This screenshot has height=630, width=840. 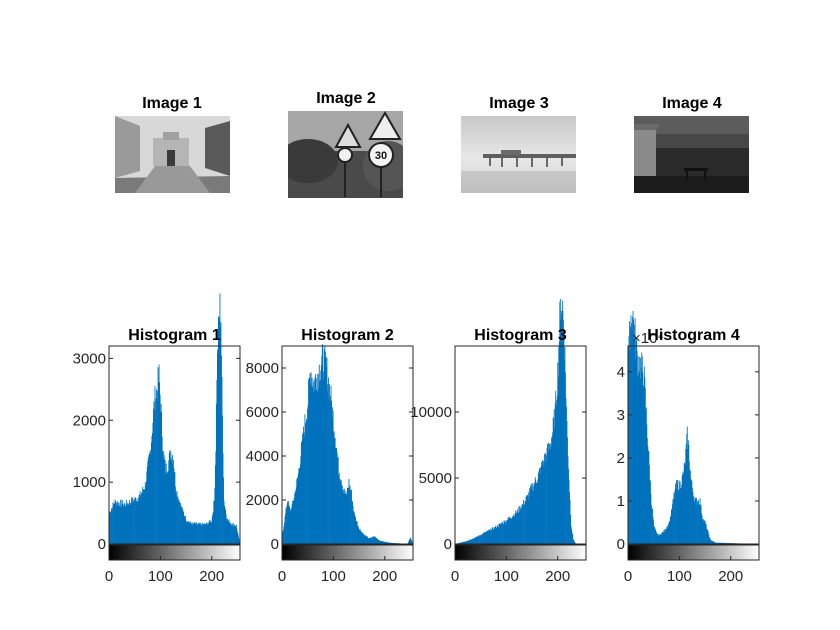 I want to click on histogram-3: 0 5000 10000 0 100 200 Histogram 3, so click(x=498, y=441).